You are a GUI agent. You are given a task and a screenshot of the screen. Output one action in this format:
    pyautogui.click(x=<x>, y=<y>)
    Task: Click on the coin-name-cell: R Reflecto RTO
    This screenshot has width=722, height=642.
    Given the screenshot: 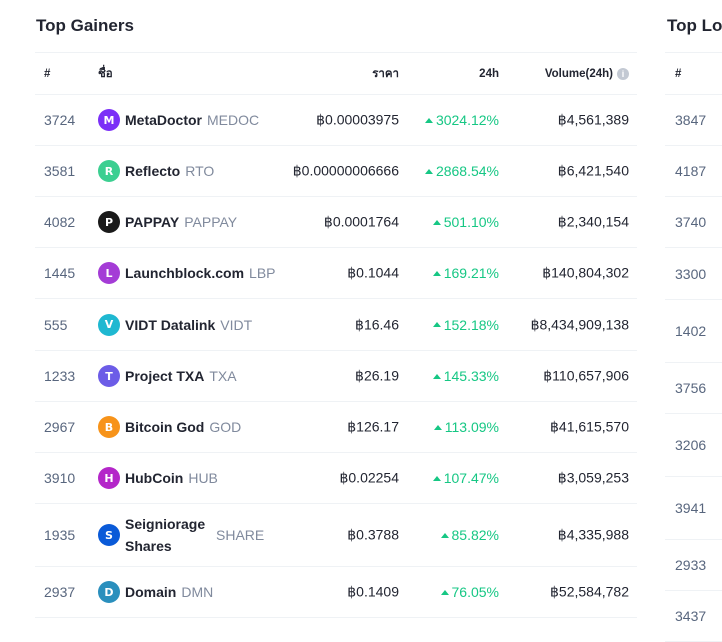 What is the action you would take?
    pyautogui.click(x=156, y=171)
    